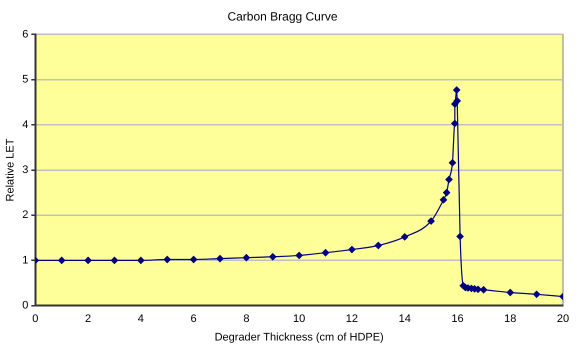 The height and width of the screenshot is (348, 579). Describe the element at coordinates (299, 319) in the screenshot. I see `x-tick-label: 10` at that location.